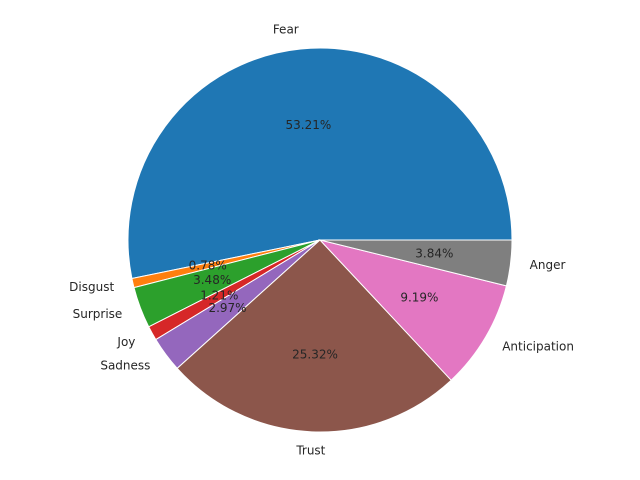 The height and width of the screenshot is (480, 640). What do you see at coordinates (227, 308) in the screenshot?
I see `slice-pct-sadness: 2.97%` at bounding box center [227, 308].